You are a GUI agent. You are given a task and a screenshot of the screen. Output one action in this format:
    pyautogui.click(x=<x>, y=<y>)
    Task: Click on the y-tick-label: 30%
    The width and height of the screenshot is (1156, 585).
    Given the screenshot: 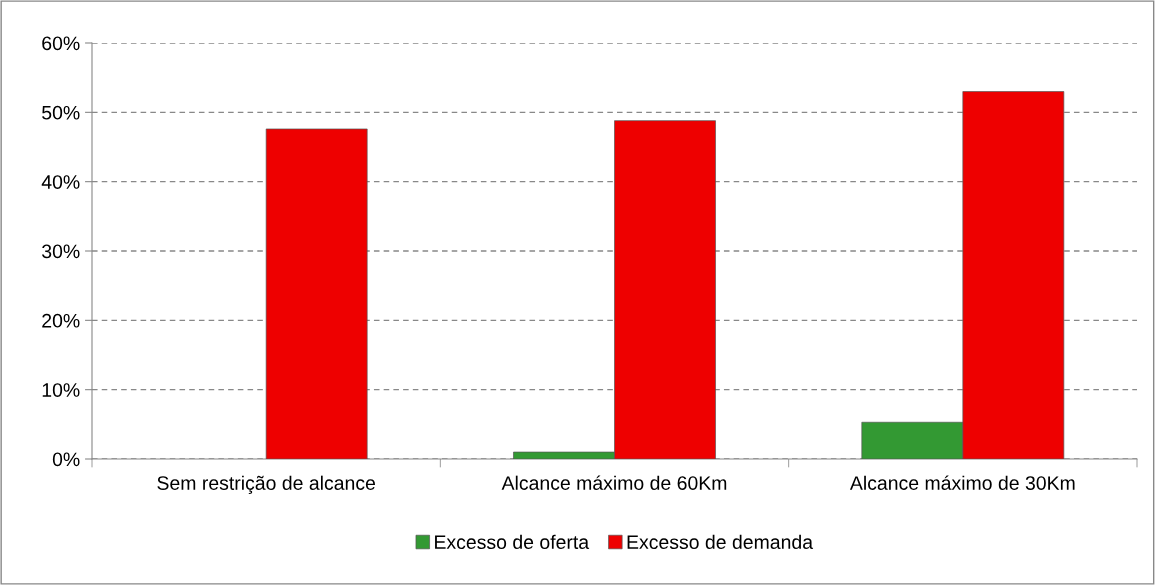 What is the action you would take?
    pyautogui.click(x=61, y=251)
    